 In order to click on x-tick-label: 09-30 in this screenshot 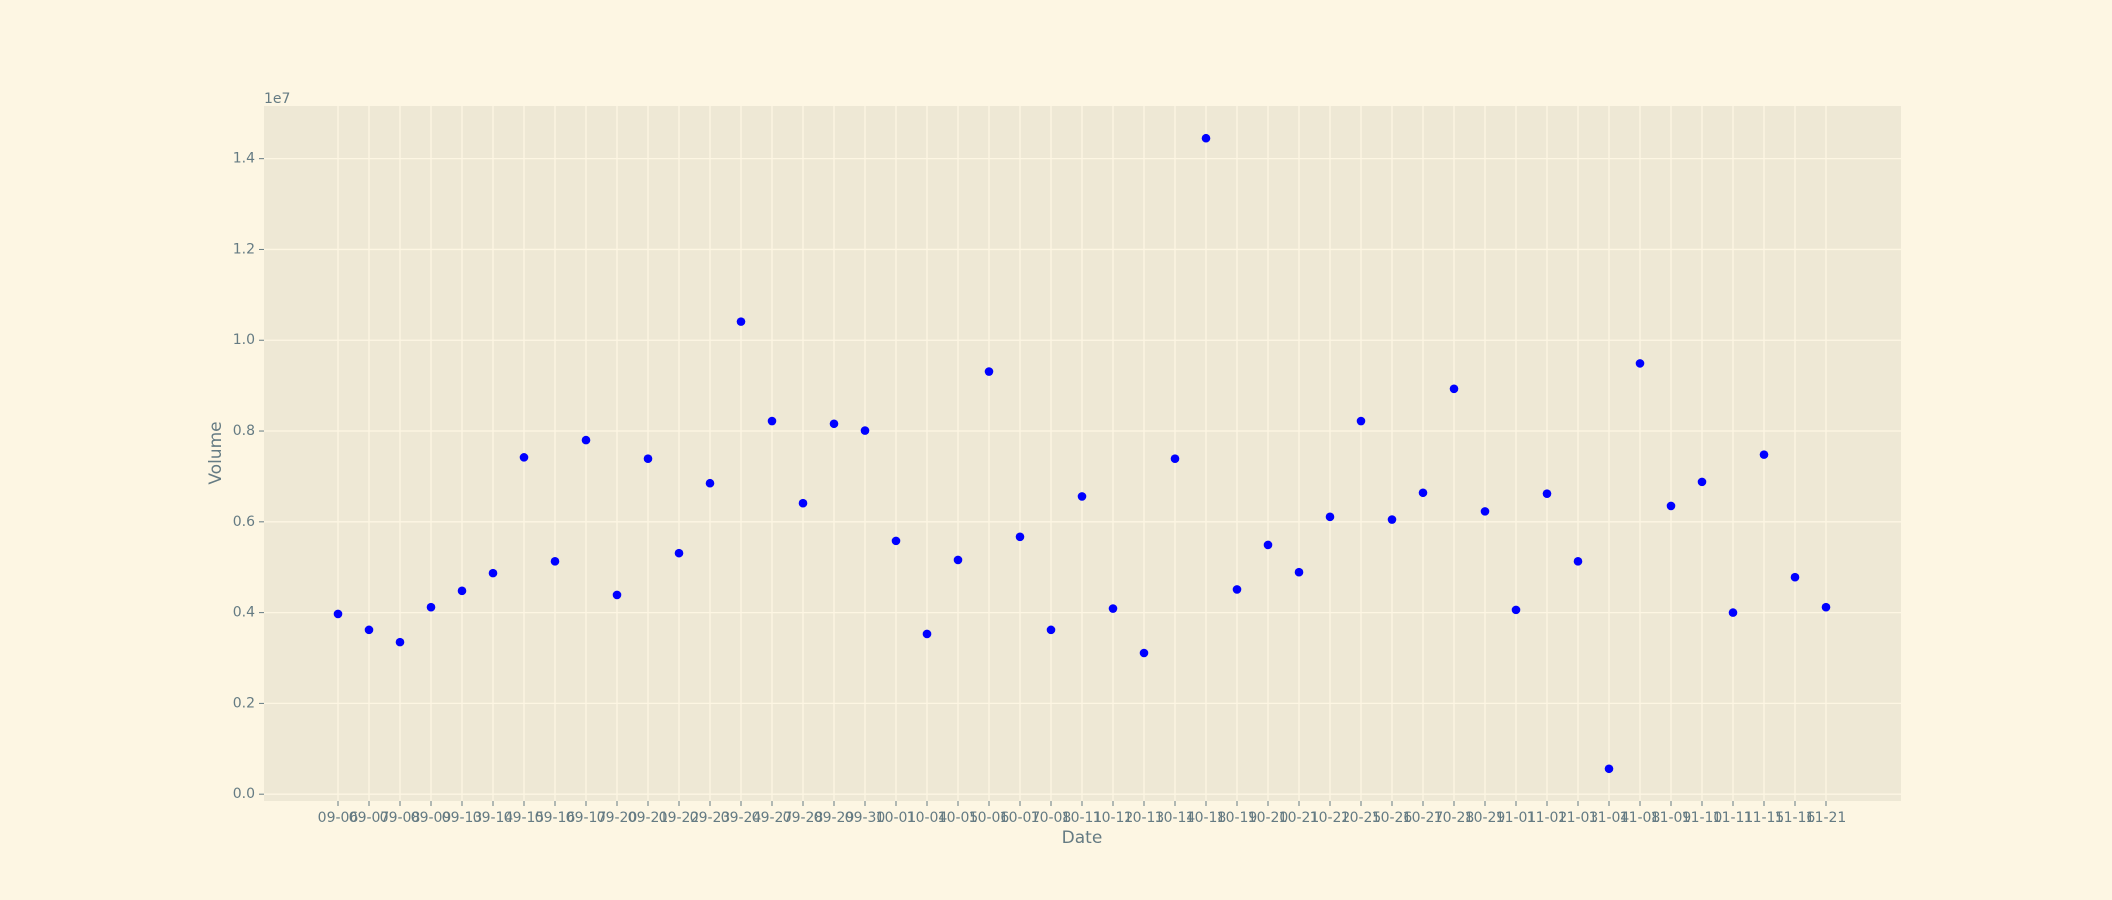, I will do `click(865, 818)`.